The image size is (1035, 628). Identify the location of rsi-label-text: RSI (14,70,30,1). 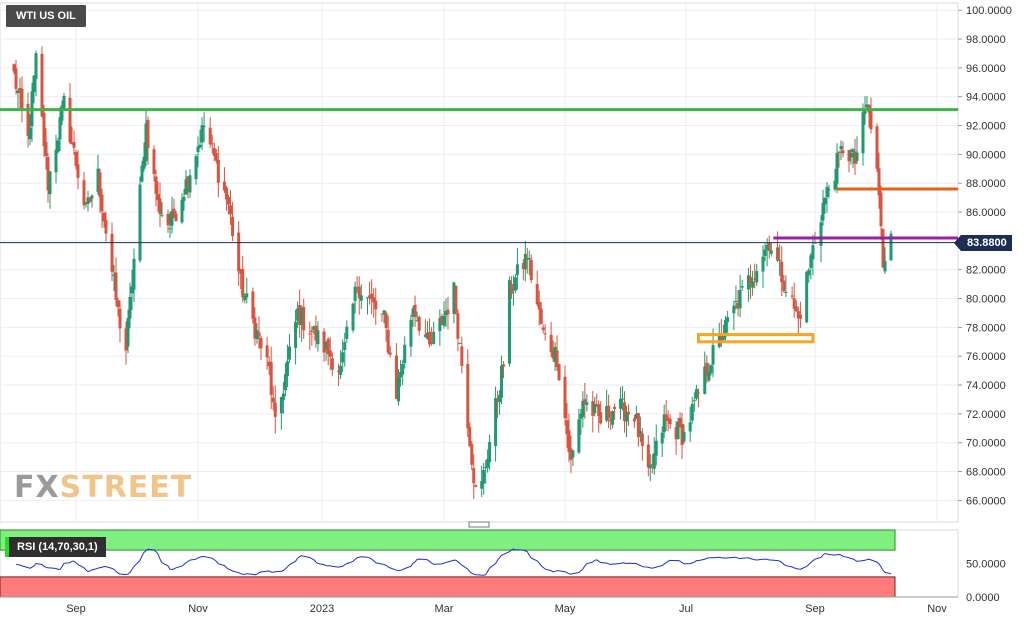
(57, 547).